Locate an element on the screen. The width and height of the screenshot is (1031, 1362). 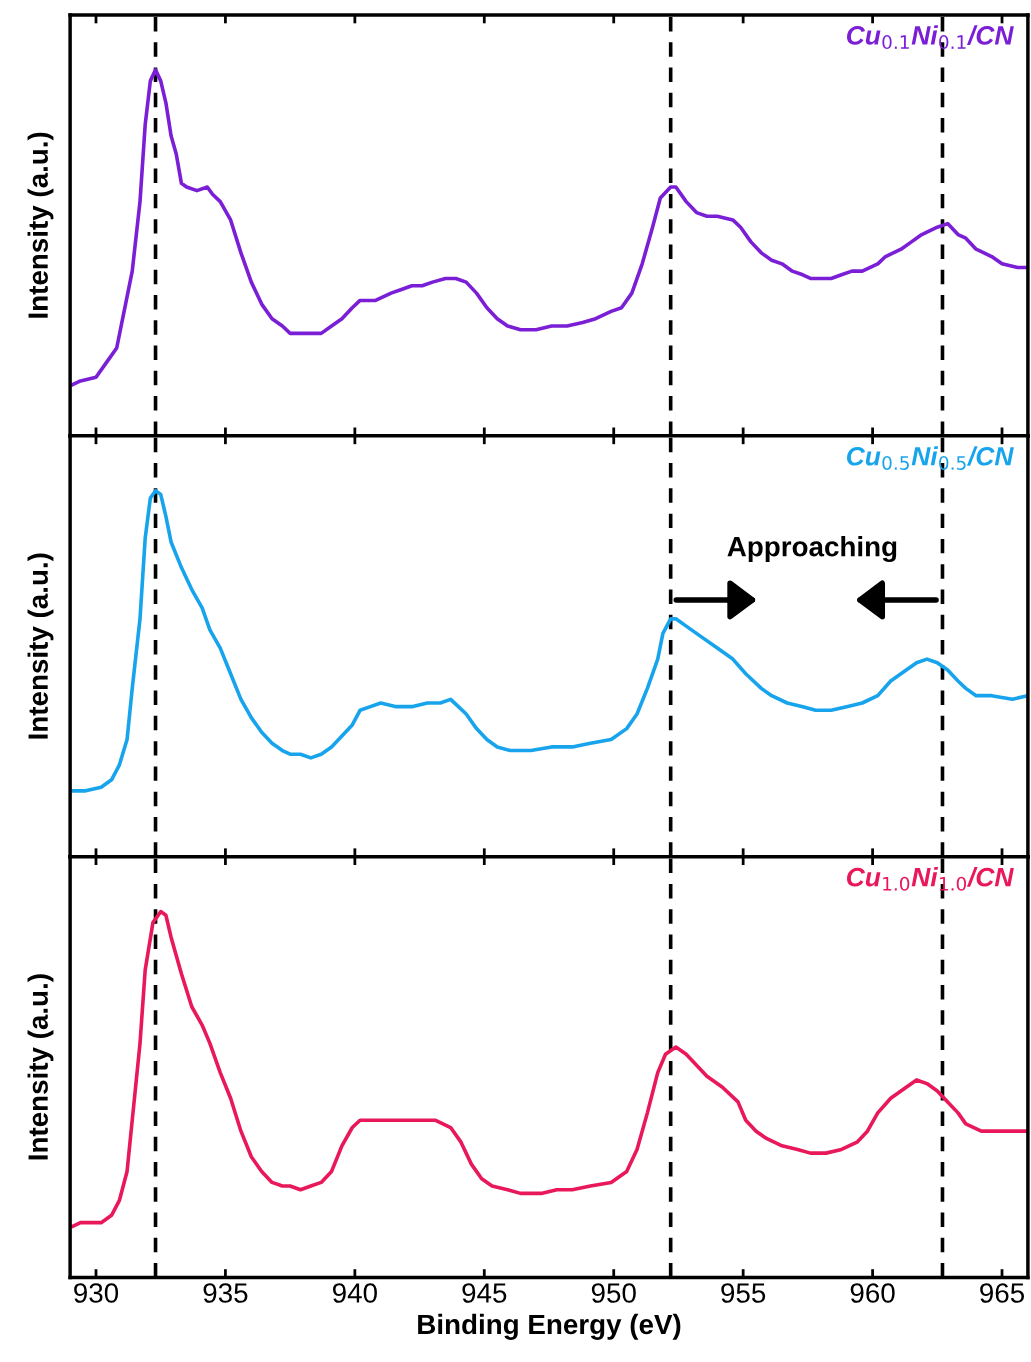
text: Cu$_{0.1}$Ni$_{0.1}$/CN is located at coordinates (930, 37).